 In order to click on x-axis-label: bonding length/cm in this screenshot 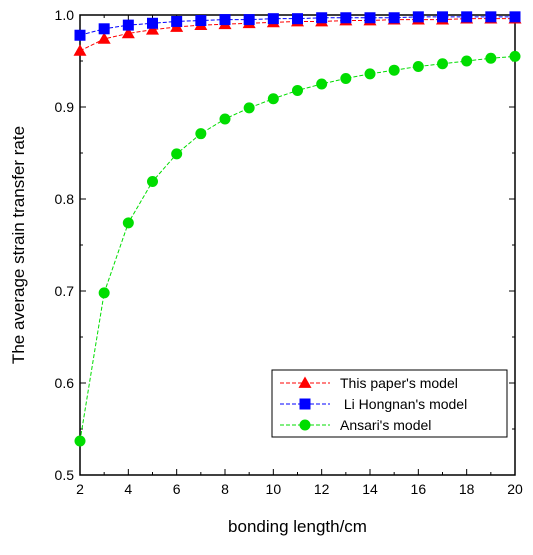, I will do `click(297, 526)`.